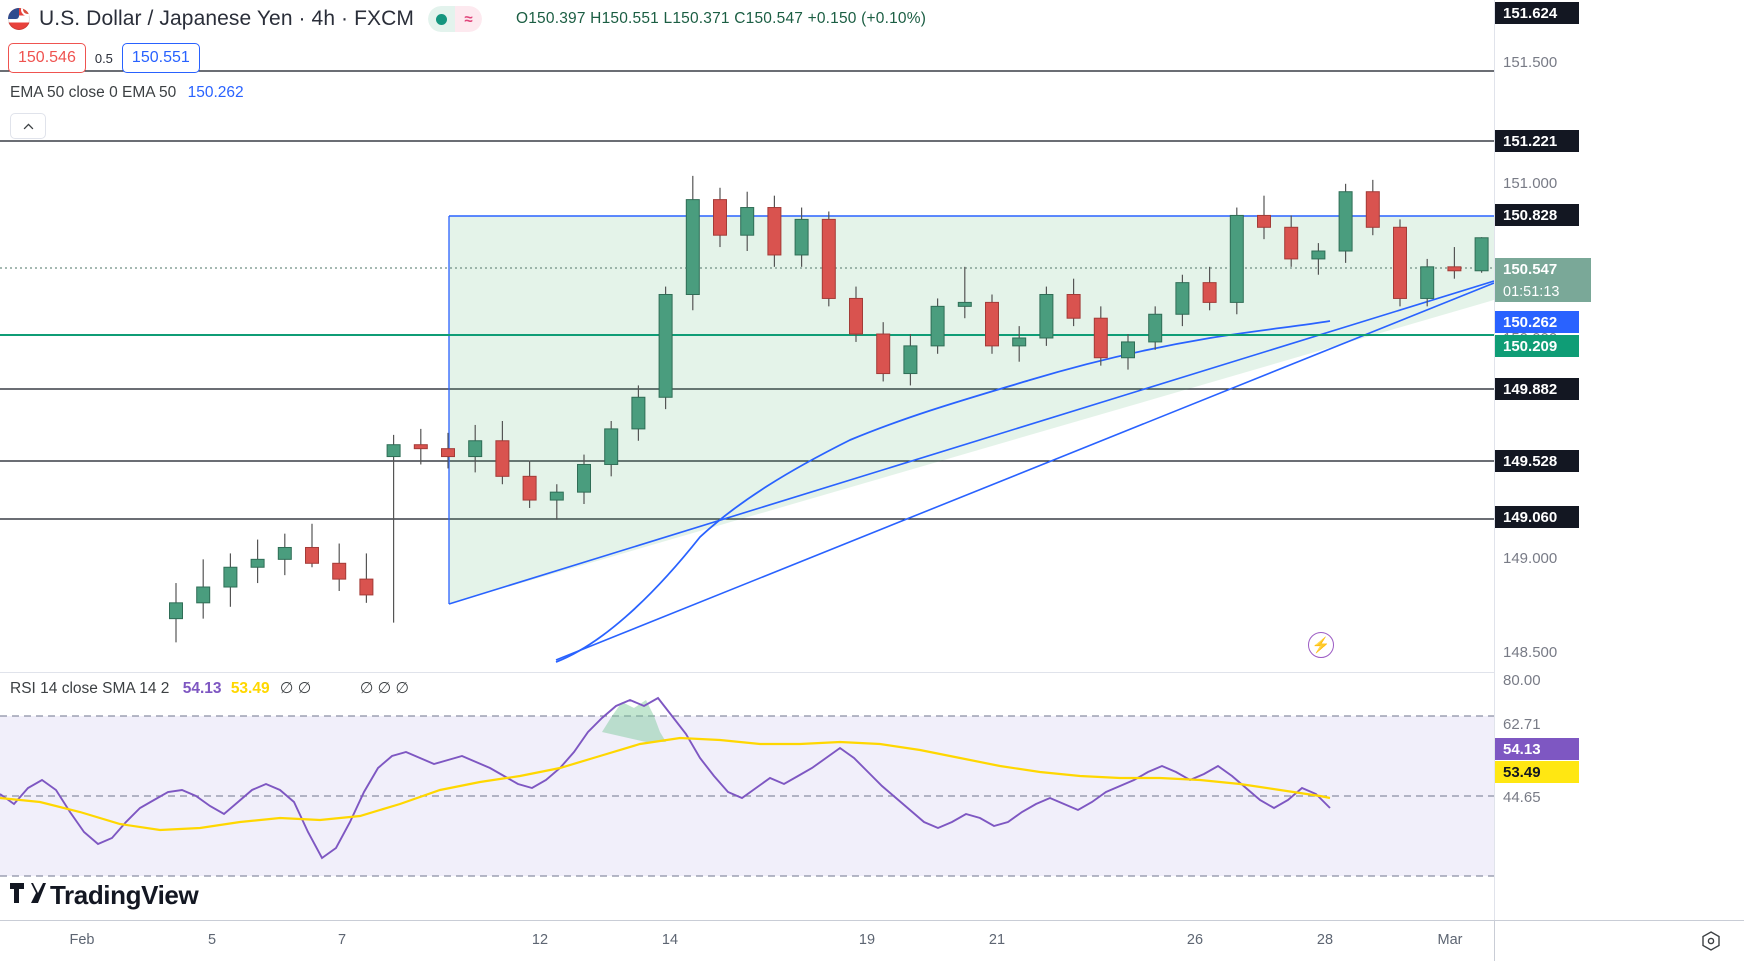 This screenshot has width=1744, height=961. I want to click on settings-gear-icon, so click(1711, 941).